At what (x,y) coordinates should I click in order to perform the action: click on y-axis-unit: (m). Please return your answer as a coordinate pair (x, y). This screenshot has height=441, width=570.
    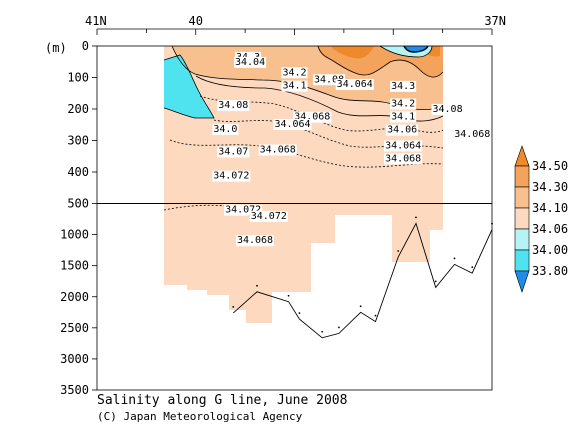
    Looking at the image, I should click on (56, 48).